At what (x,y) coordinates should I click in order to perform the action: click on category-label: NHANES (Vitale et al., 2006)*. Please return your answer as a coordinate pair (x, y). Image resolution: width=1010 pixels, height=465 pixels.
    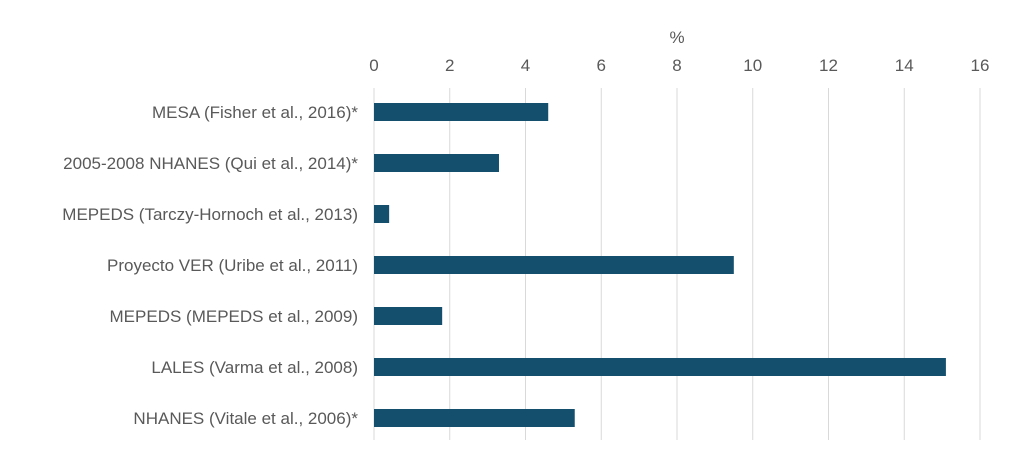
    Looking at the image, I should click on (245, 418).